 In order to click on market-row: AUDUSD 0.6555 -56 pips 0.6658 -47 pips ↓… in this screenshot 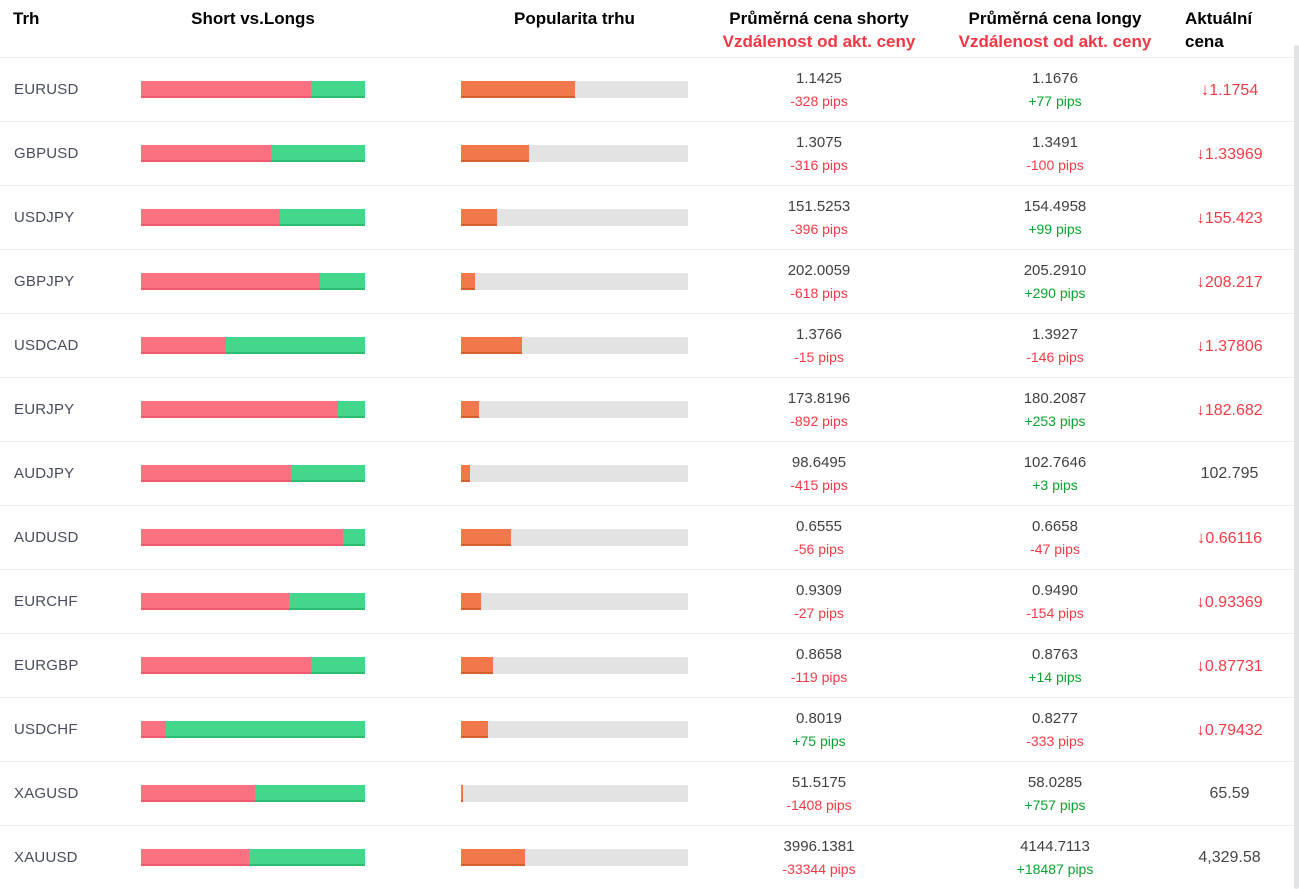, I will do `click(649, 537)`.